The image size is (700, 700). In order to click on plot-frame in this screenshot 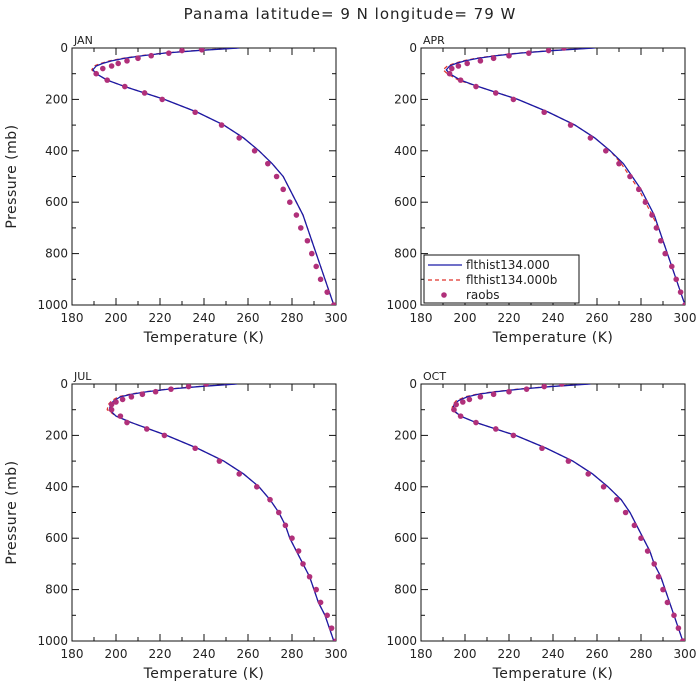, I will do `click(204, 512)`.